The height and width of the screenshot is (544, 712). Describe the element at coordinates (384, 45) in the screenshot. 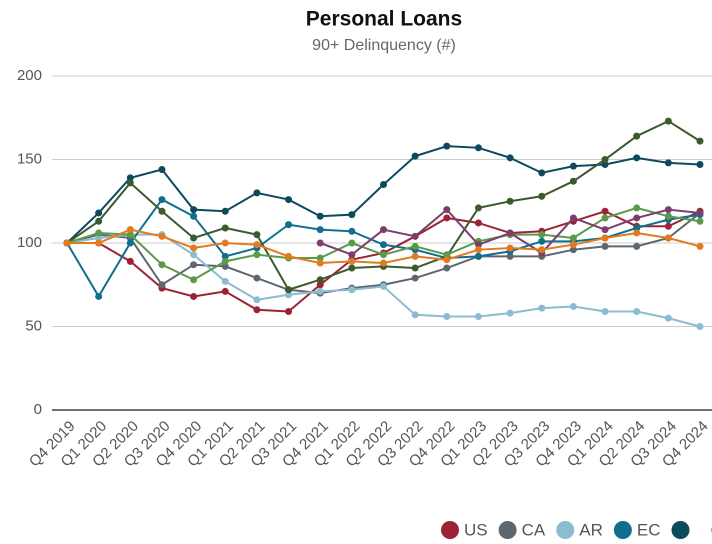

I see `chart-subtitle: 90+ Delinquency (#)` at that location.